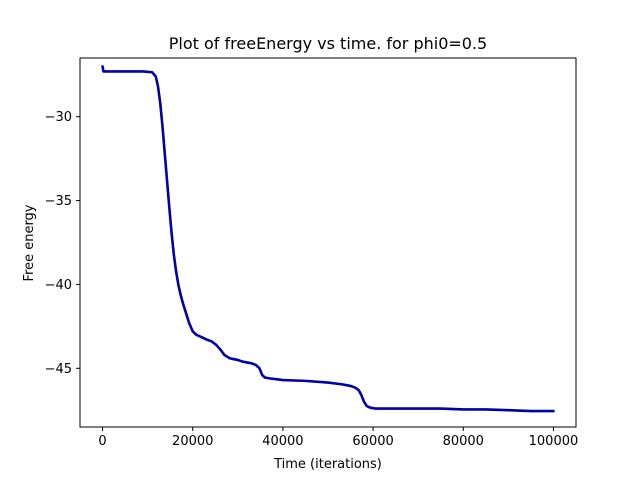 Image resolution: width=640 pixels, height=480 pixels. I want to click on x-tick-label: 40000, so click(282, 441).